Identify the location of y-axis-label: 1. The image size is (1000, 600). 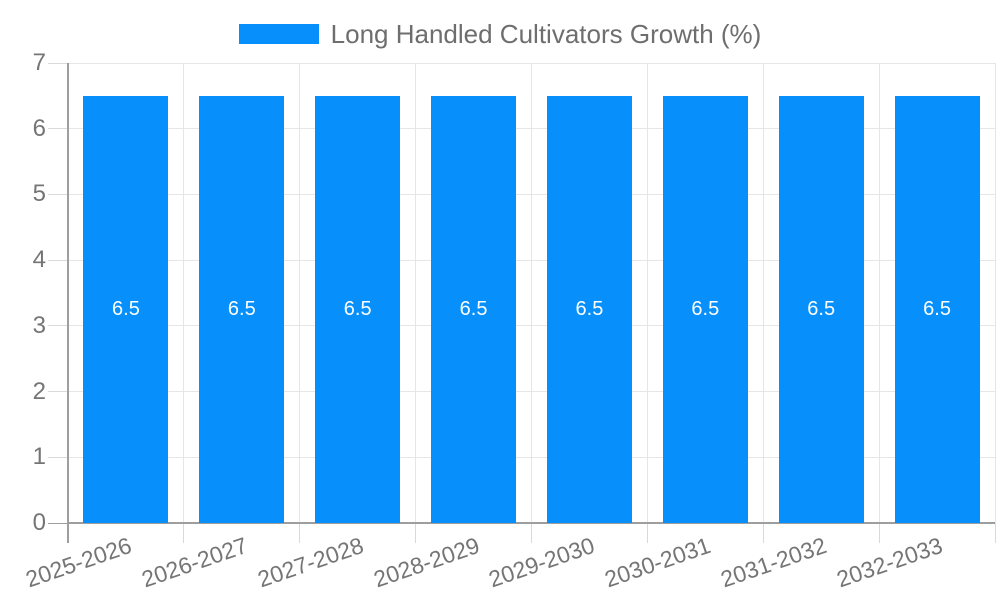
(39, 457).